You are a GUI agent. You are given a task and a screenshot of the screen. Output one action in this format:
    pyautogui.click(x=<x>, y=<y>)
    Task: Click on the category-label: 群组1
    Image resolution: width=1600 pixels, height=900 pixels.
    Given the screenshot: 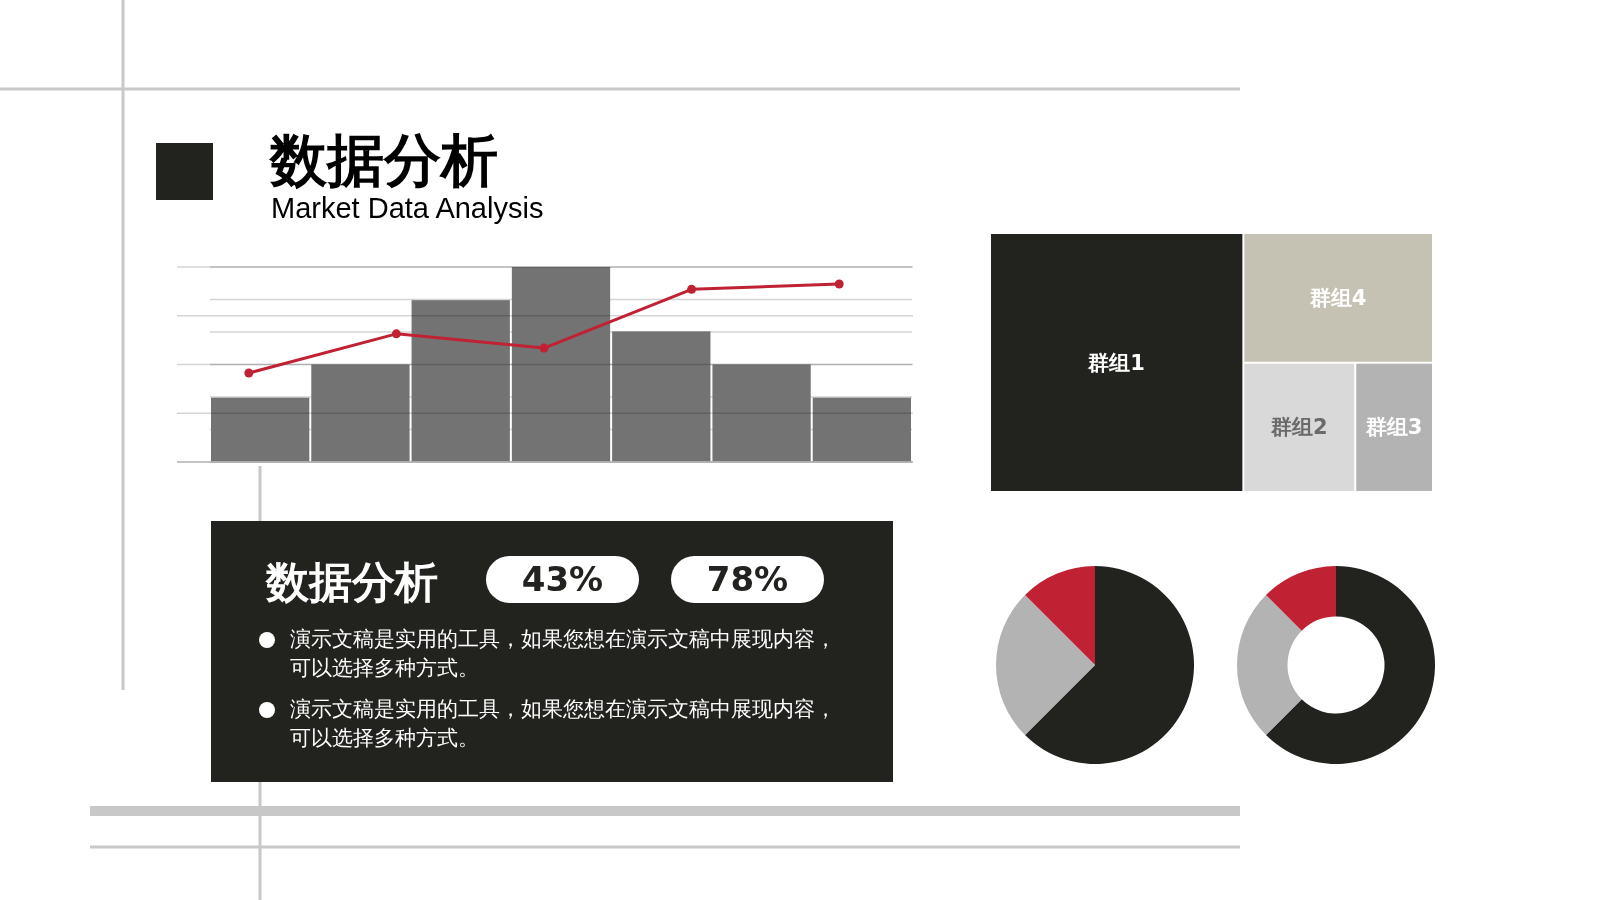 What is the action you would take?
    pyautogui.click(x=1116, y=362)
    